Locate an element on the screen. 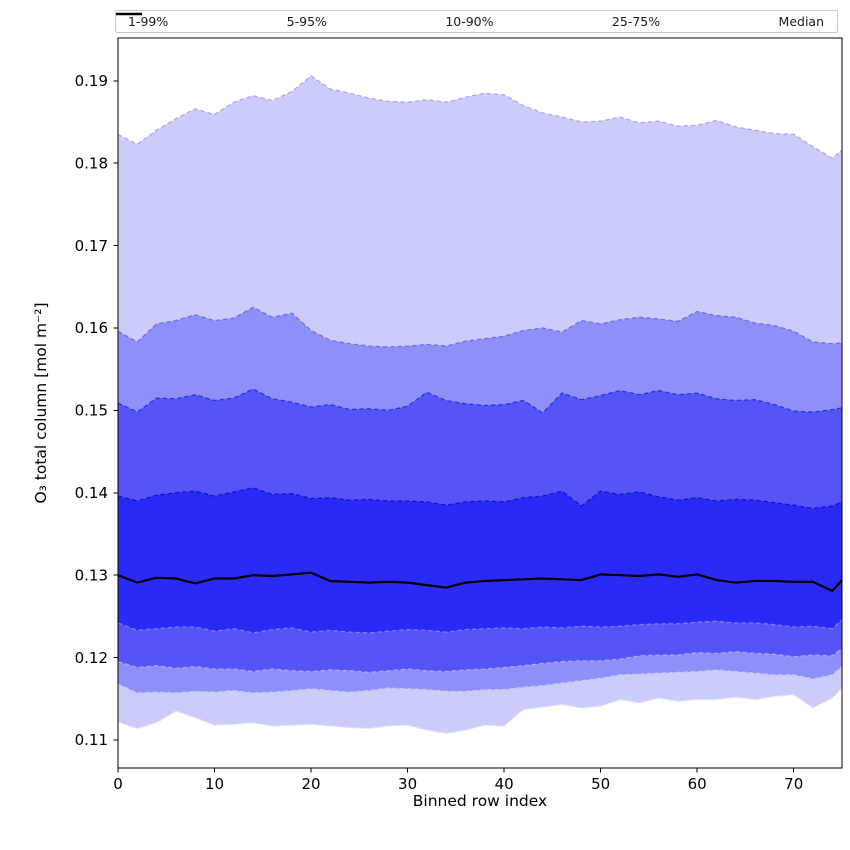  upper-edge-1-99% is located at coordinates (480, 117).